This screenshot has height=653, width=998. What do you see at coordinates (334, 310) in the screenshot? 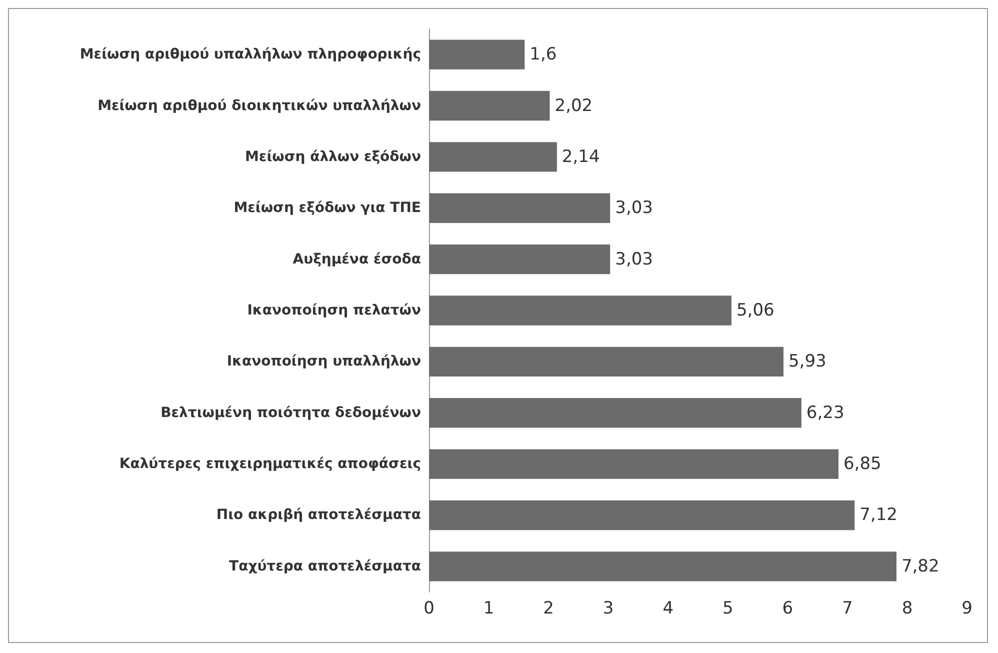
I see `y-tick-label: Ικανοποίηση πελατών` at bounding box center [334, 310].